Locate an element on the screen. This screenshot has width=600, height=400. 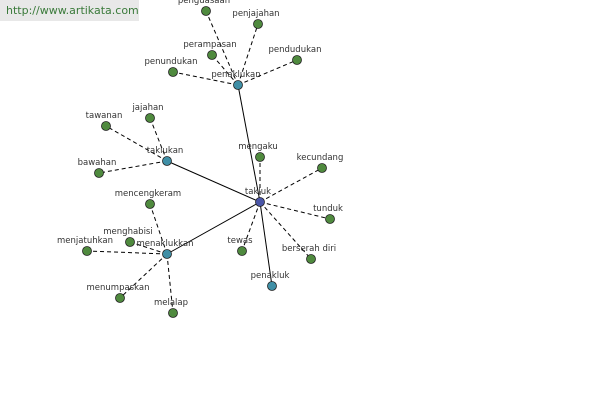
node-label: tewas is located at coordinates (240, 241).